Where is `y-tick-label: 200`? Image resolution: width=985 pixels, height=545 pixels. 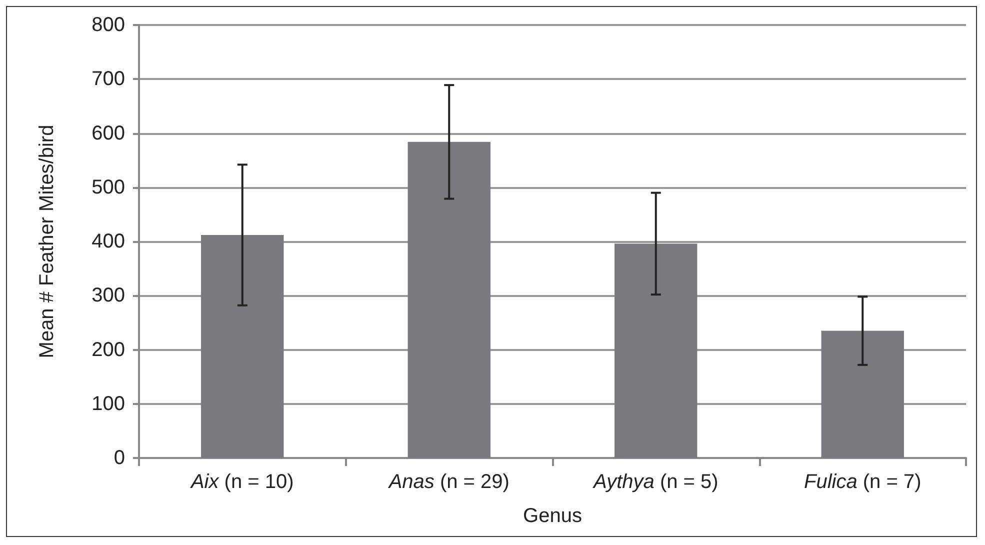
y-tick-label: 200 is located at coordinates (108, 349).